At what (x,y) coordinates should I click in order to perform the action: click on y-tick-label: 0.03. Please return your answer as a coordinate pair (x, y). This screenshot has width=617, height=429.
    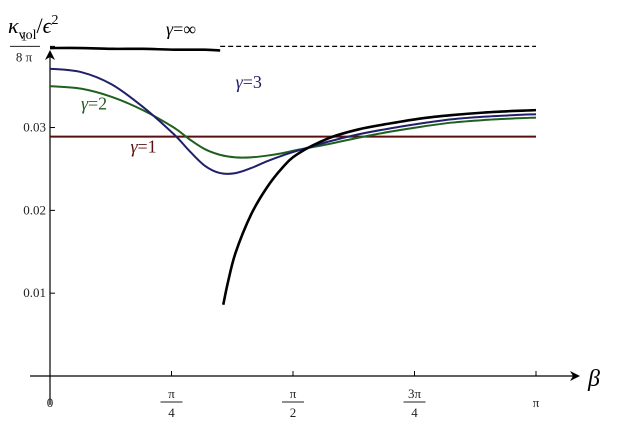
    Looking at the image, I should click on (34, 127).